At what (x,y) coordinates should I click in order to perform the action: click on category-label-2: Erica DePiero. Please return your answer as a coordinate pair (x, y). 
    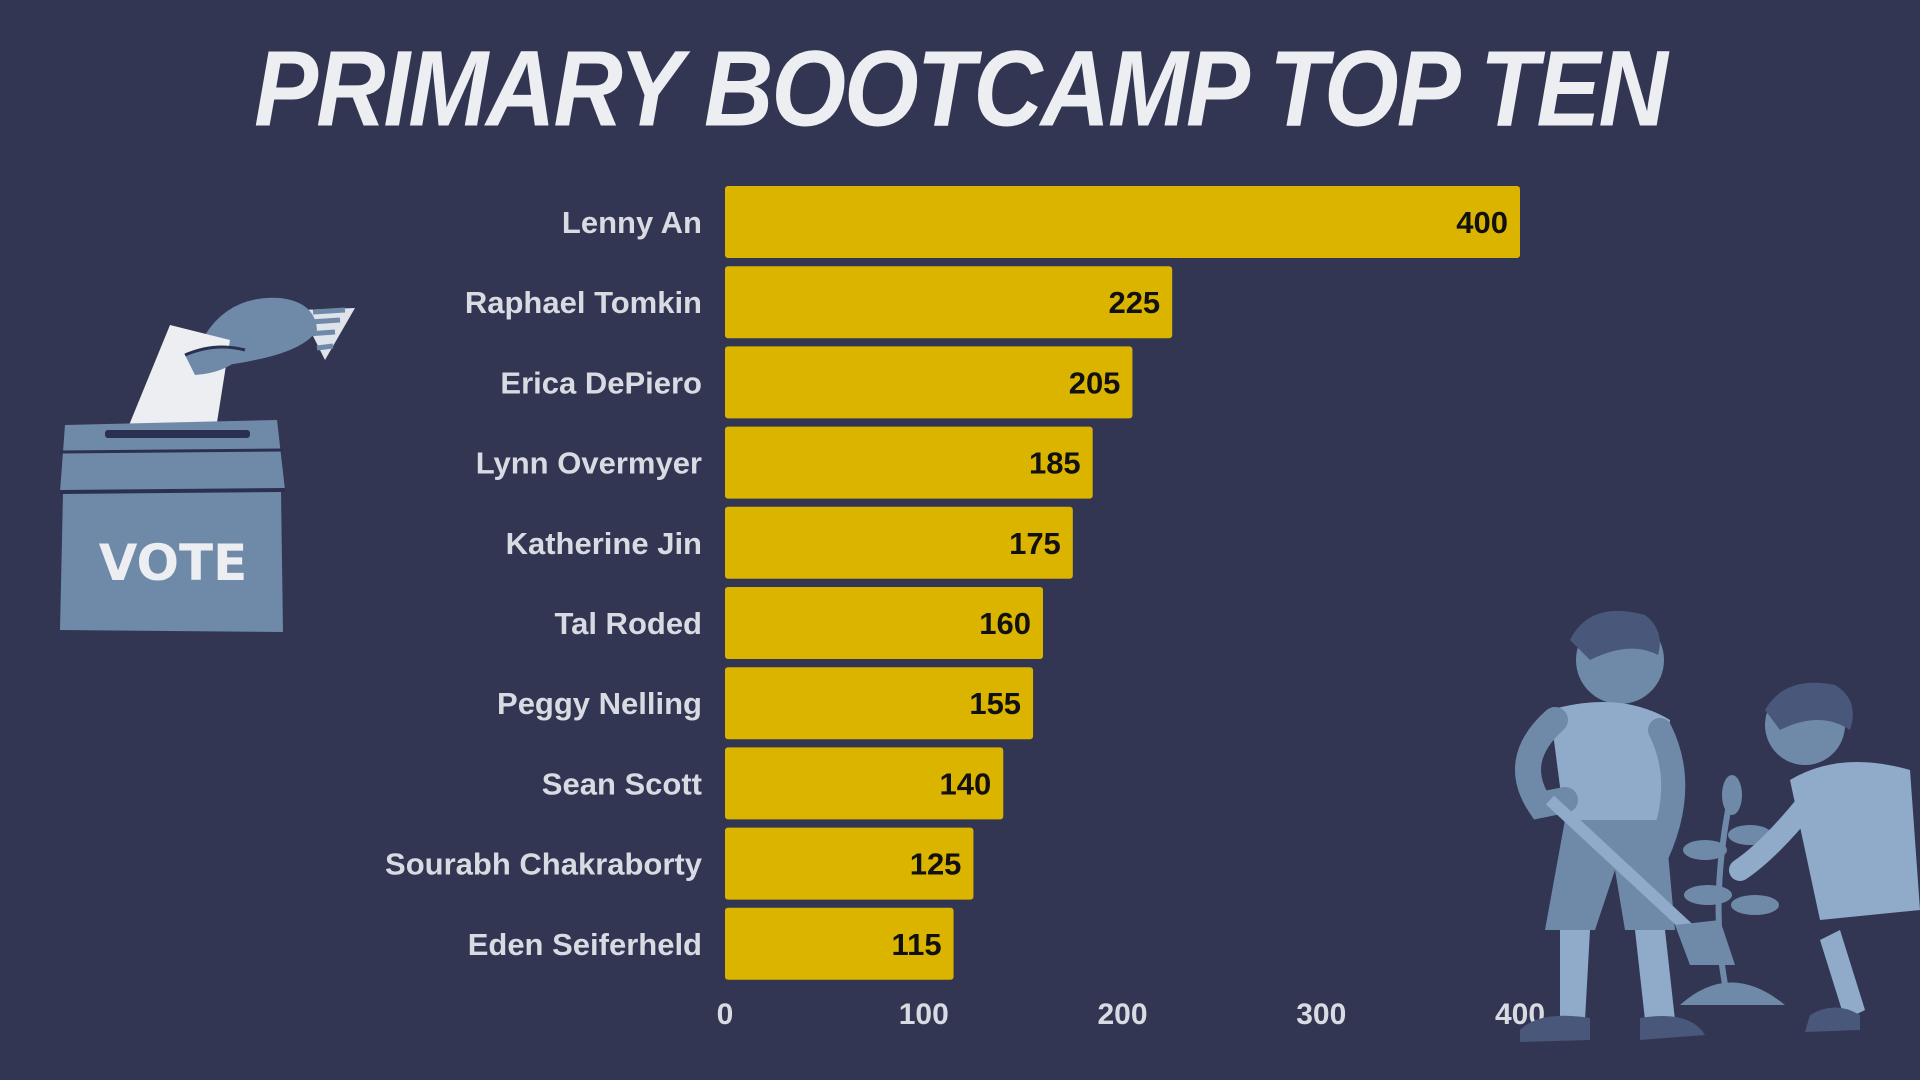
    Looking at the image, I should click on (601, 382).